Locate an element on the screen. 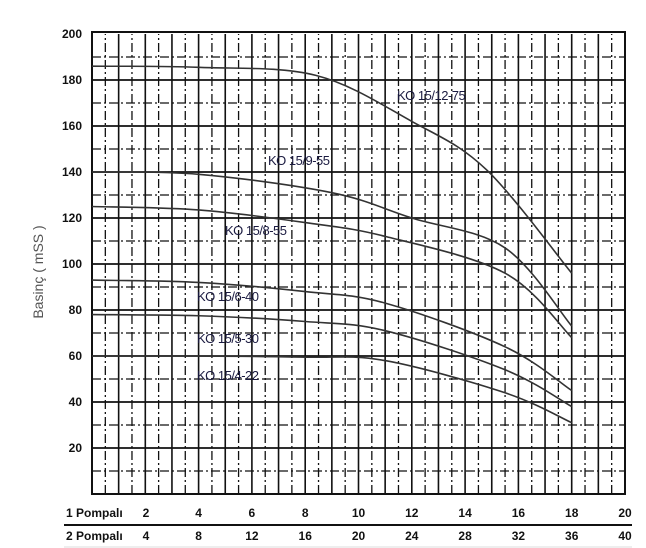 The image size is (646, 548). x-tick-label: 14 is located at coordinates (465, 513).